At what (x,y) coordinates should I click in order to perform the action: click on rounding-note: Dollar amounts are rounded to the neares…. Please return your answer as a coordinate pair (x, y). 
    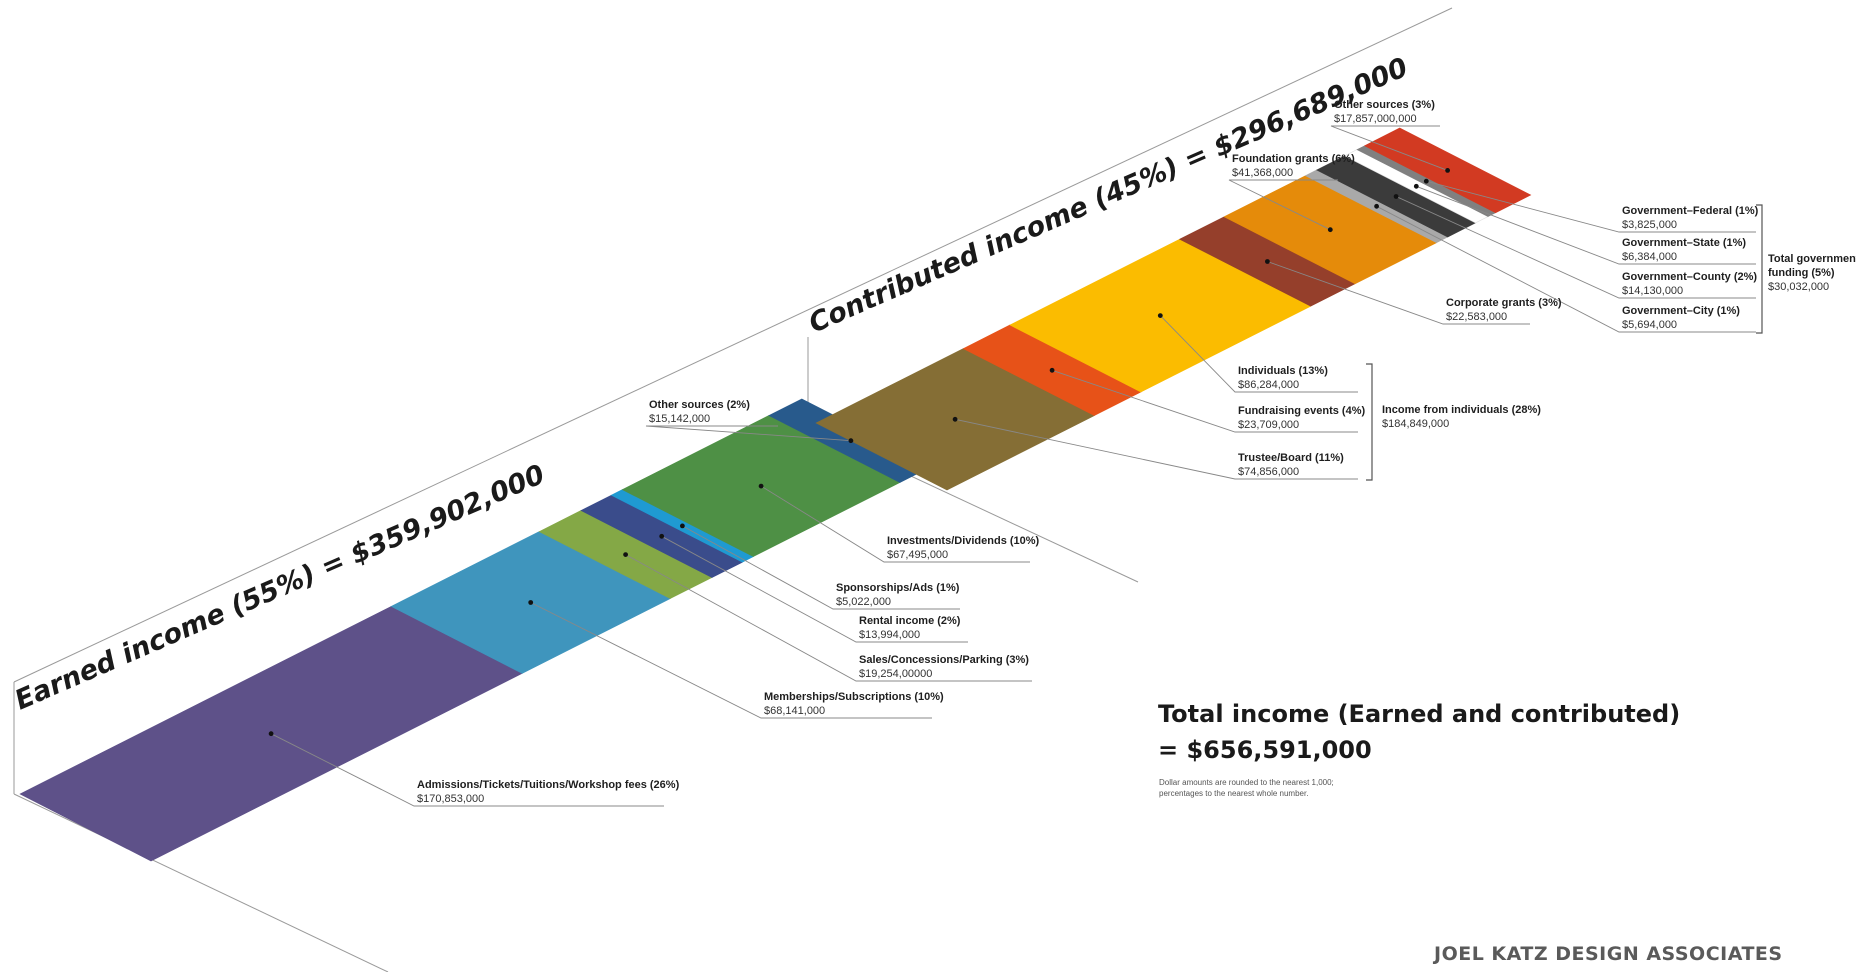
    Looking at the image, I should click on (1269, 788).